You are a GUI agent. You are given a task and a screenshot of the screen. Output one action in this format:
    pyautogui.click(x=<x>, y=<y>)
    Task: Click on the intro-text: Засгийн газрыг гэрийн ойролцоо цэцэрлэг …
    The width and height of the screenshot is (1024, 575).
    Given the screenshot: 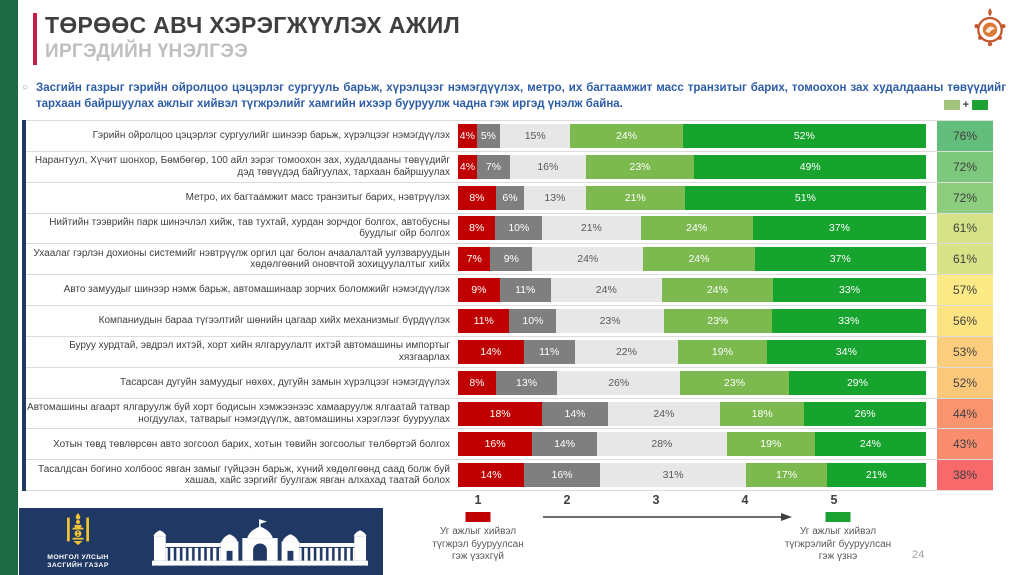 What is the action you would take?
    pyautogui.click(x=521, y=96)
    